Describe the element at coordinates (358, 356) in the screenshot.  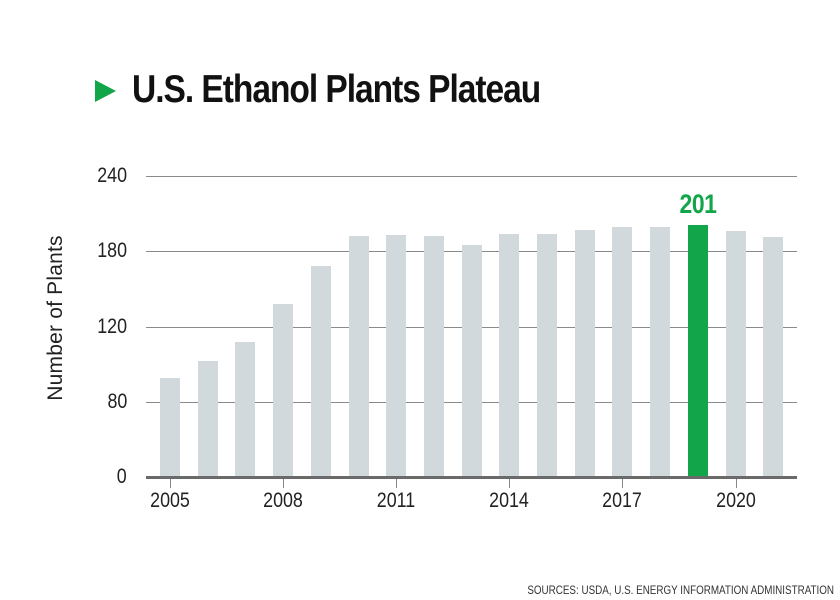
I see `bar-2010` at that location.